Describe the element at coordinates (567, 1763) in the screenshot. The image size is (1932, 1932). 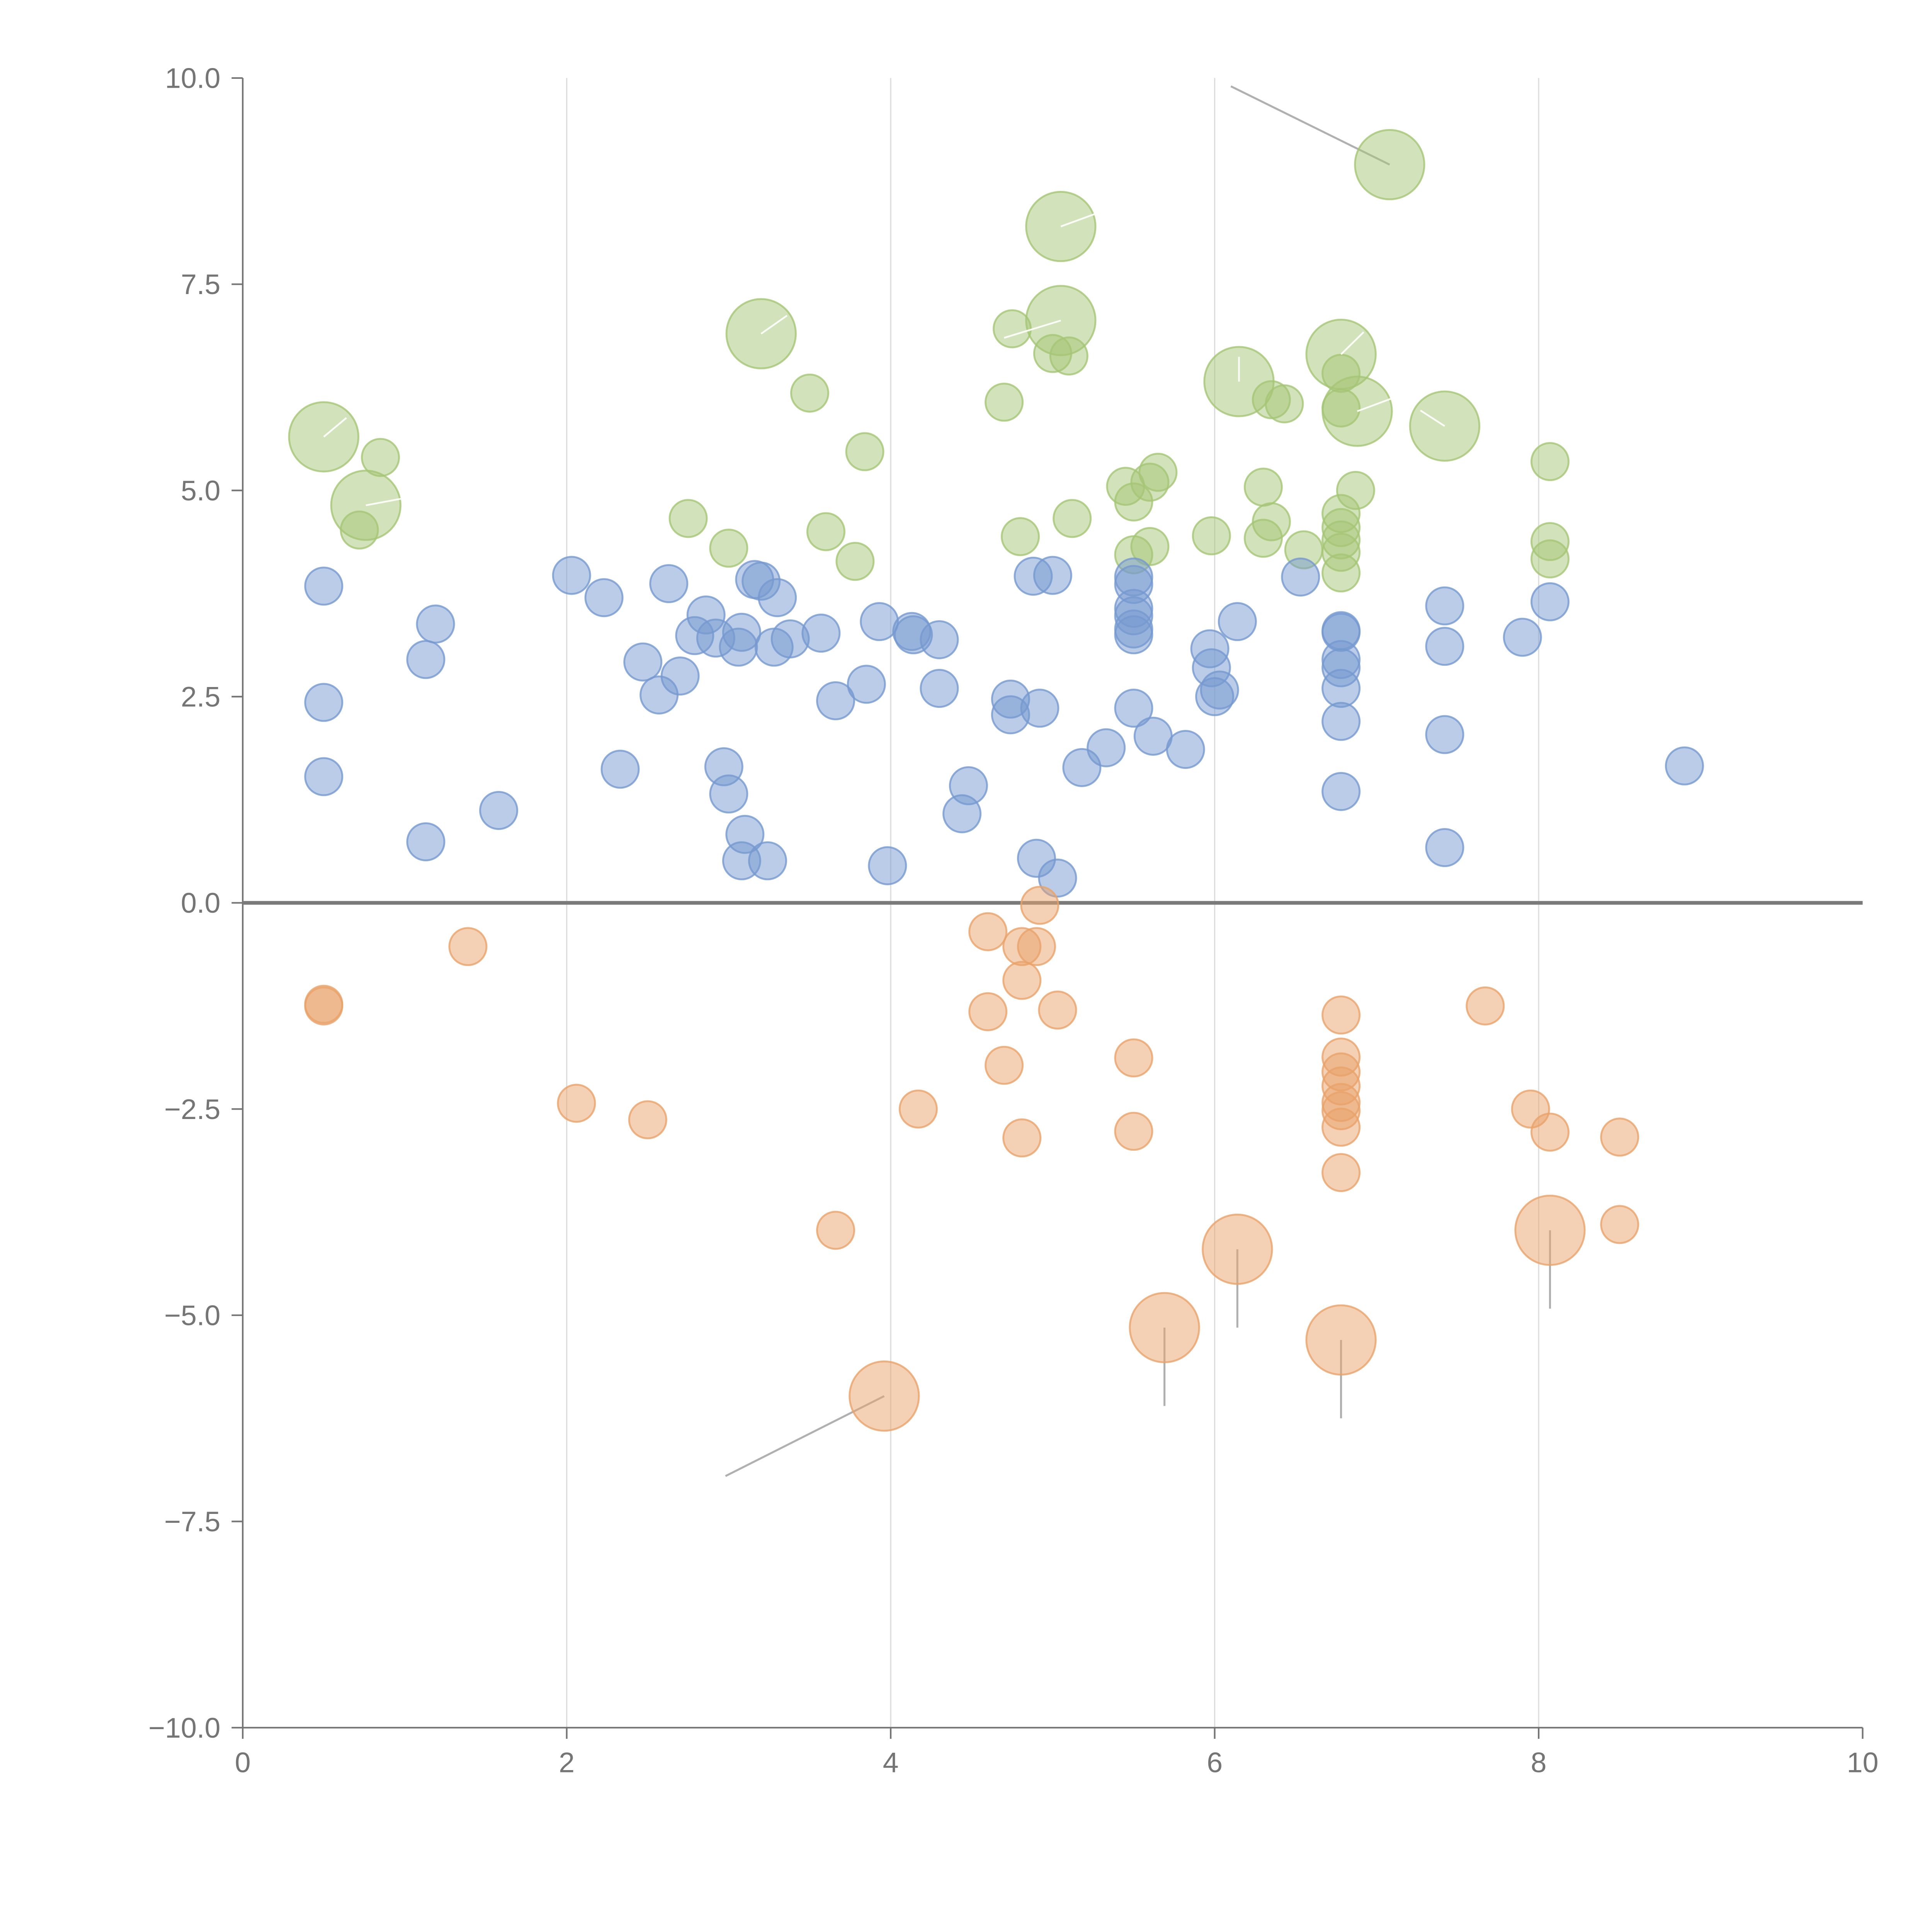
I see `x-tick-label: 2` at that location.